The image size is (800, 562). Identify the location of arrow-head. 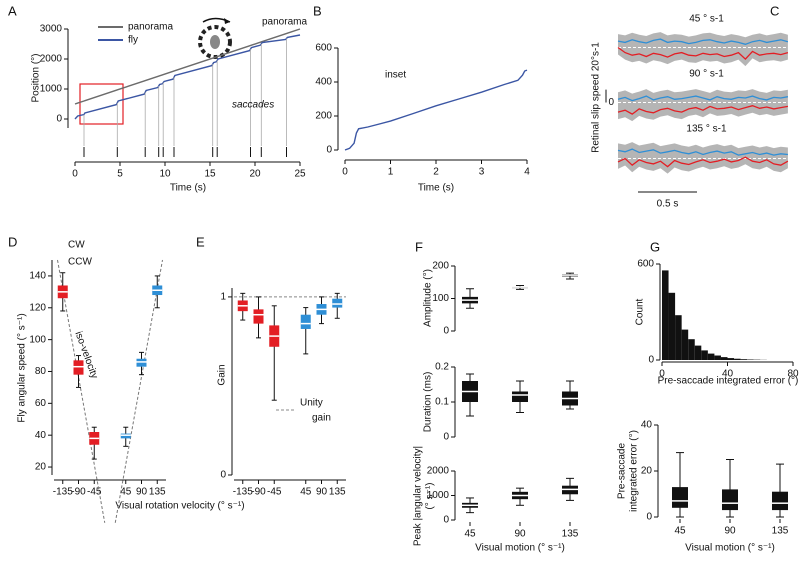
(227, 21).